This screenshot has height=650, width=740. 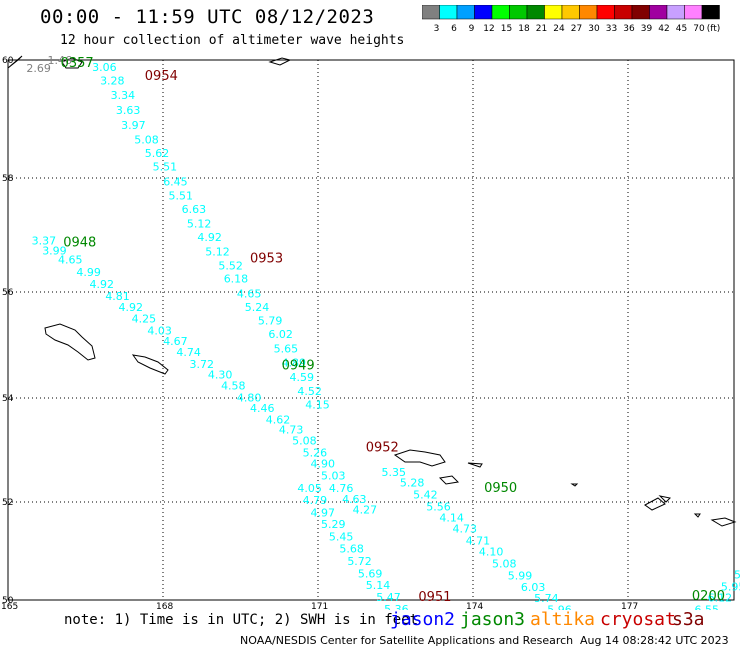 I want to click on pass-time-label: 0954, so click(x=161, y=76).